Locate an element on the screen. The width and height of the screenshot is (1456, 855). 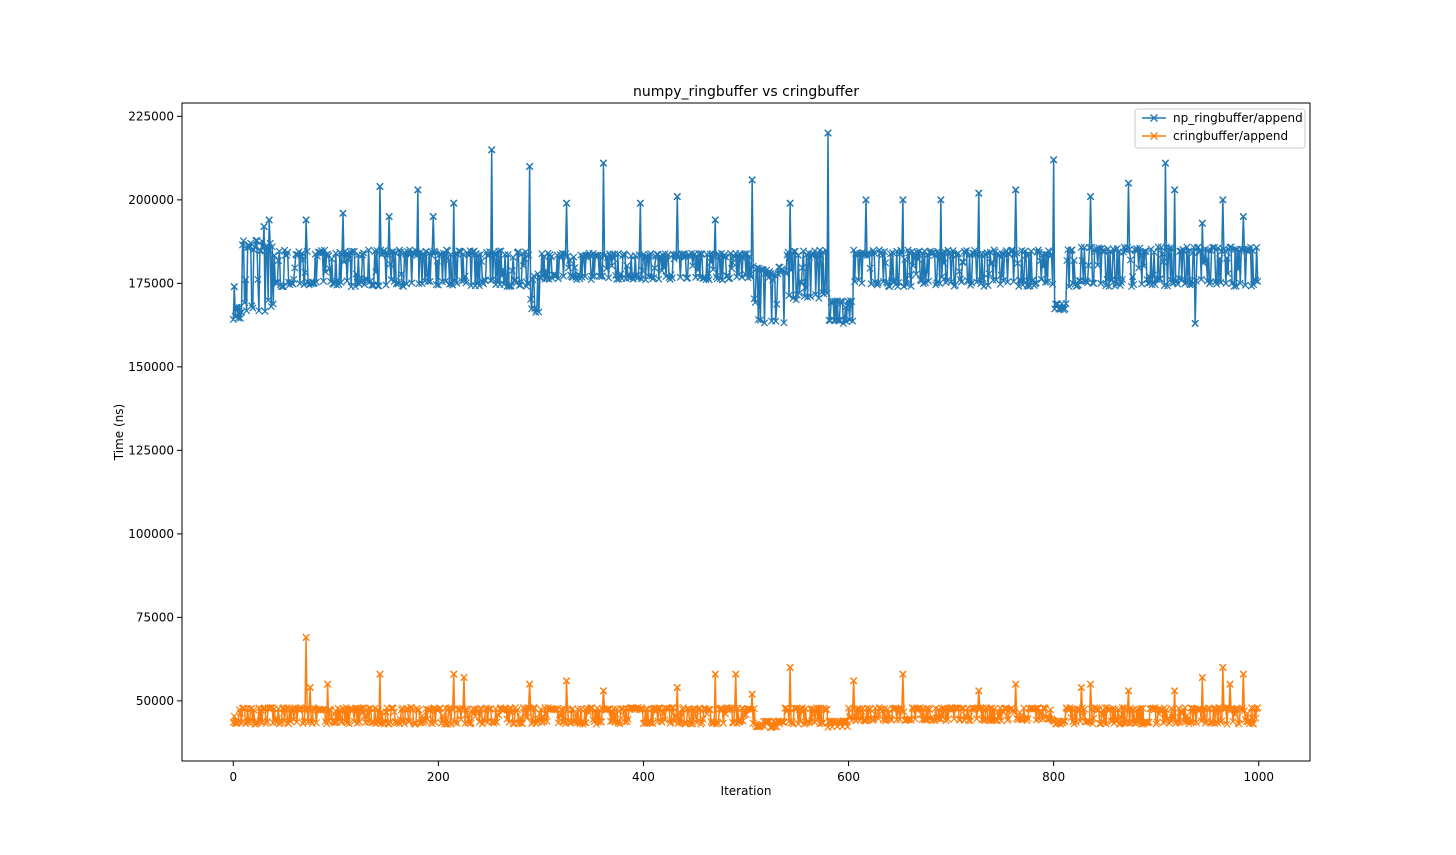
y-tick-label: 125000 is located at coordinates (151, 450).